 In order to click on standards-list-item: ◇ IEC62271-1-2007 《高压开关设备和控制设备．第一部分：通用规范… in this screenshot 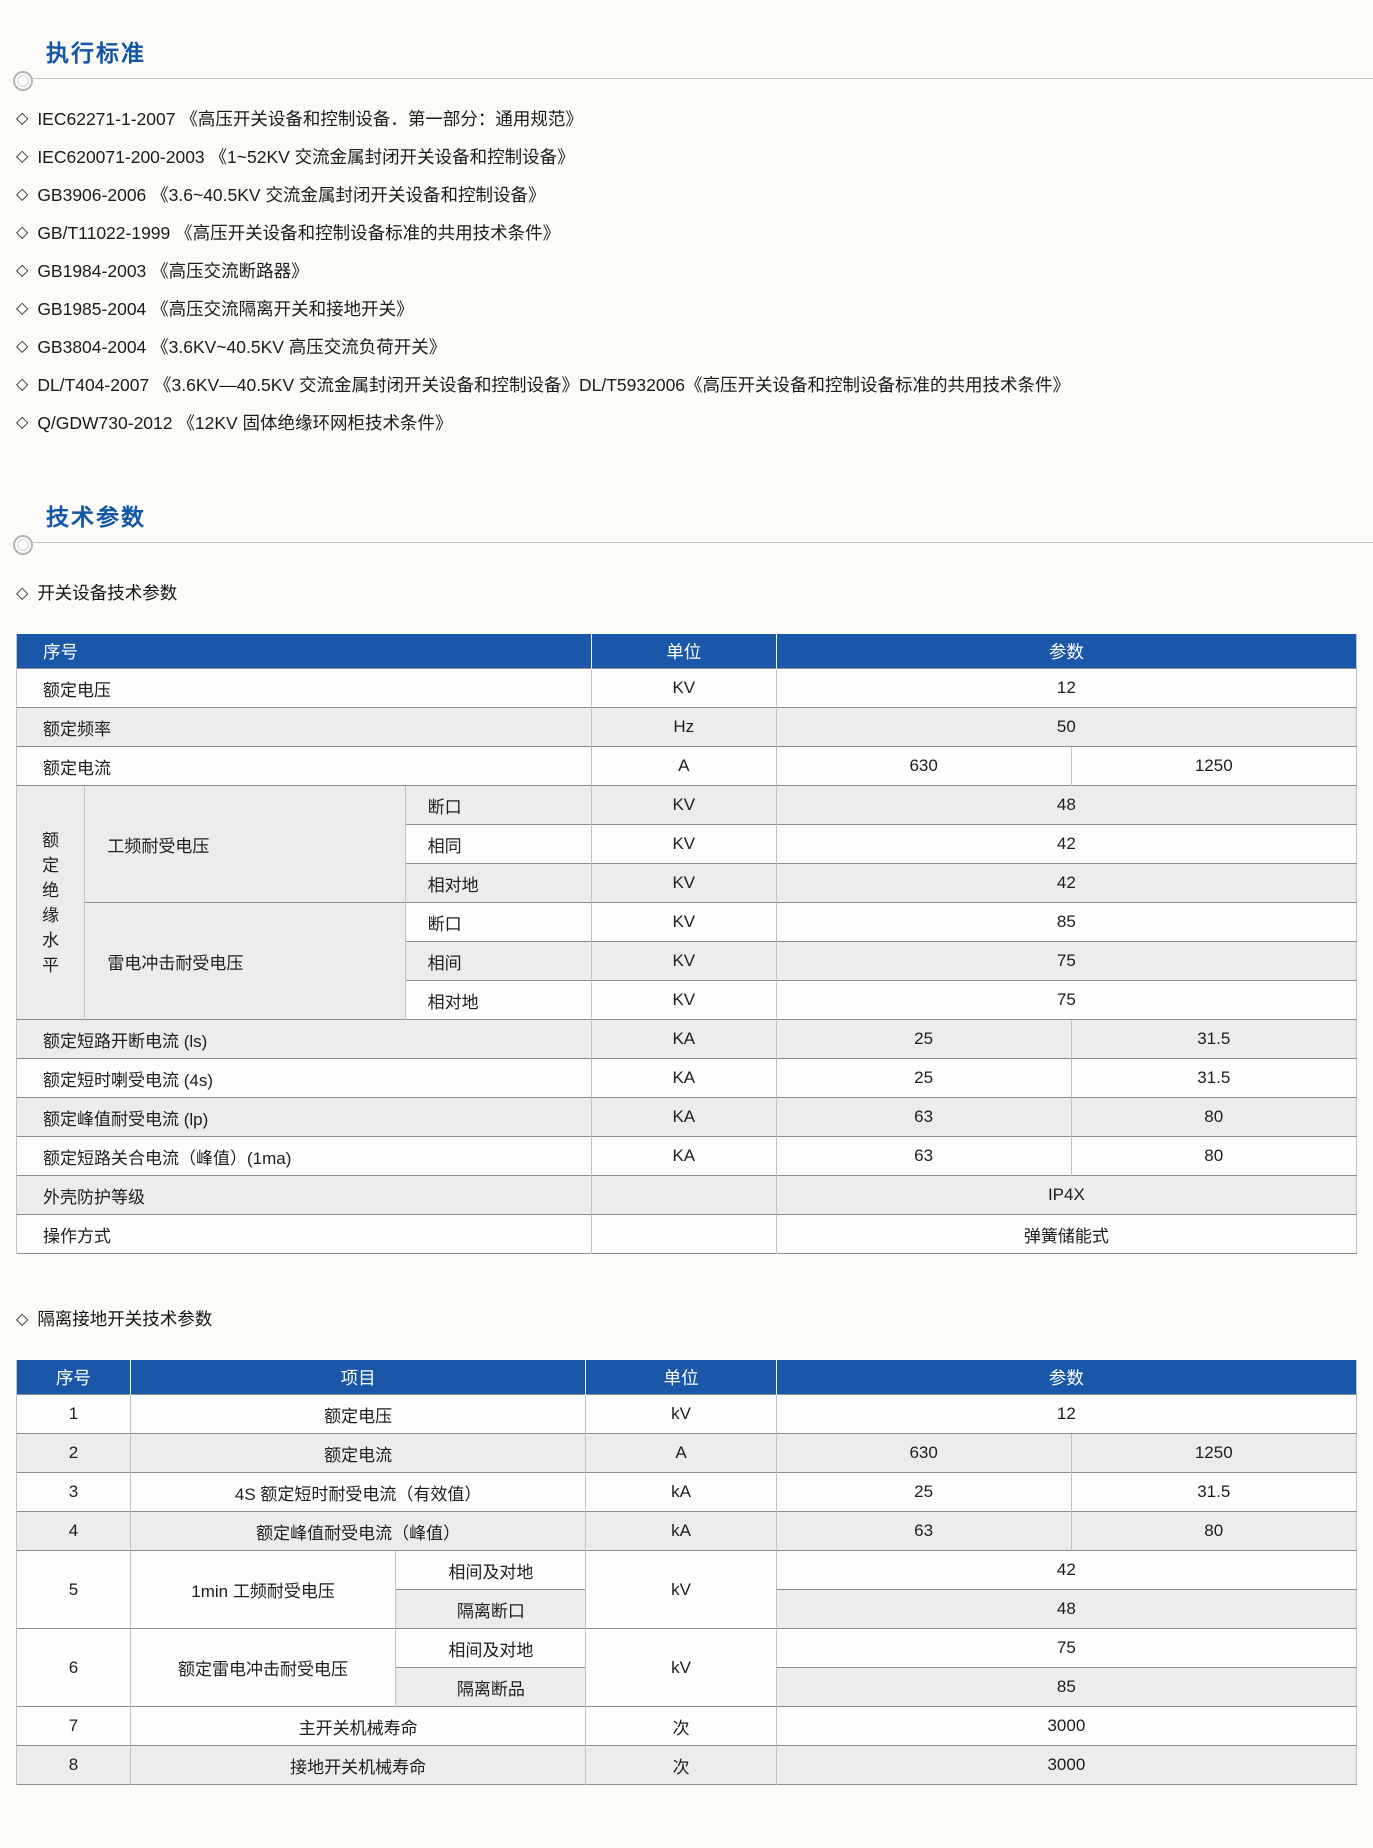, I will do `click(686, 118)`.